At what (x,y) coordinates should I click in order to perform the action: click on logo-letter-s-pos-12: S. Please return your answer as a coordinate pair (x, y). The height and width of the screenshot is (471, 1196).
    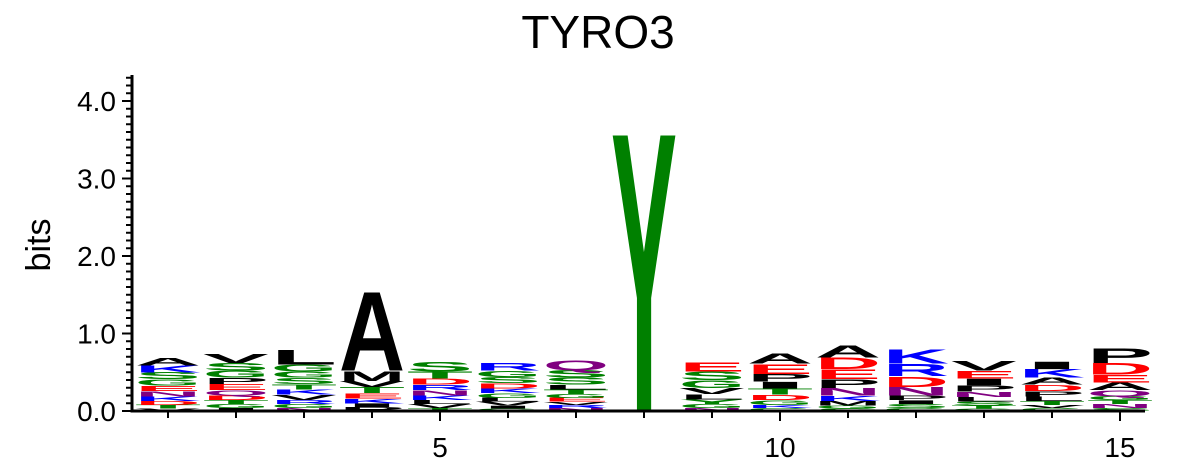
    Looking at the image, I should click on (916, 406).